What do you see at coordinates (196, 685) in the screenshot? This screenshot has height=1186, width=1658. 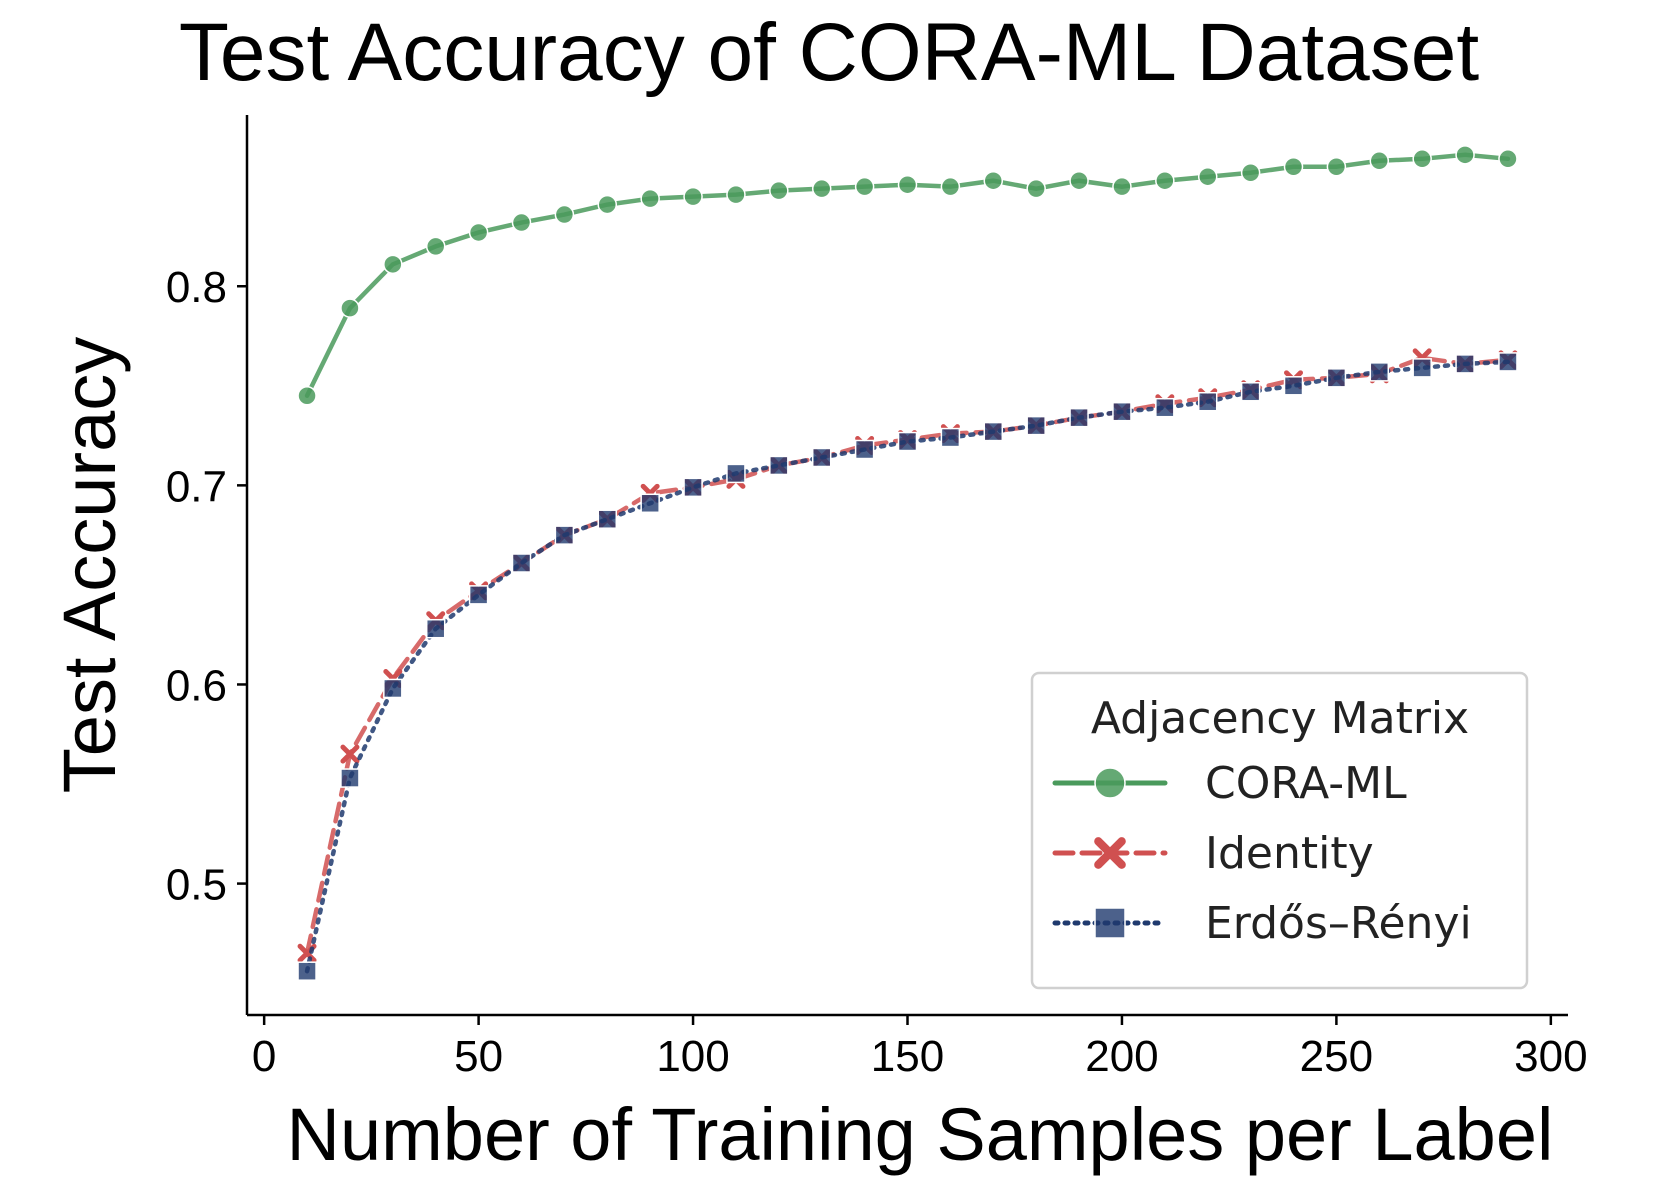 I see `y-tick-label: 0.6` at bounding box center [196, 685].